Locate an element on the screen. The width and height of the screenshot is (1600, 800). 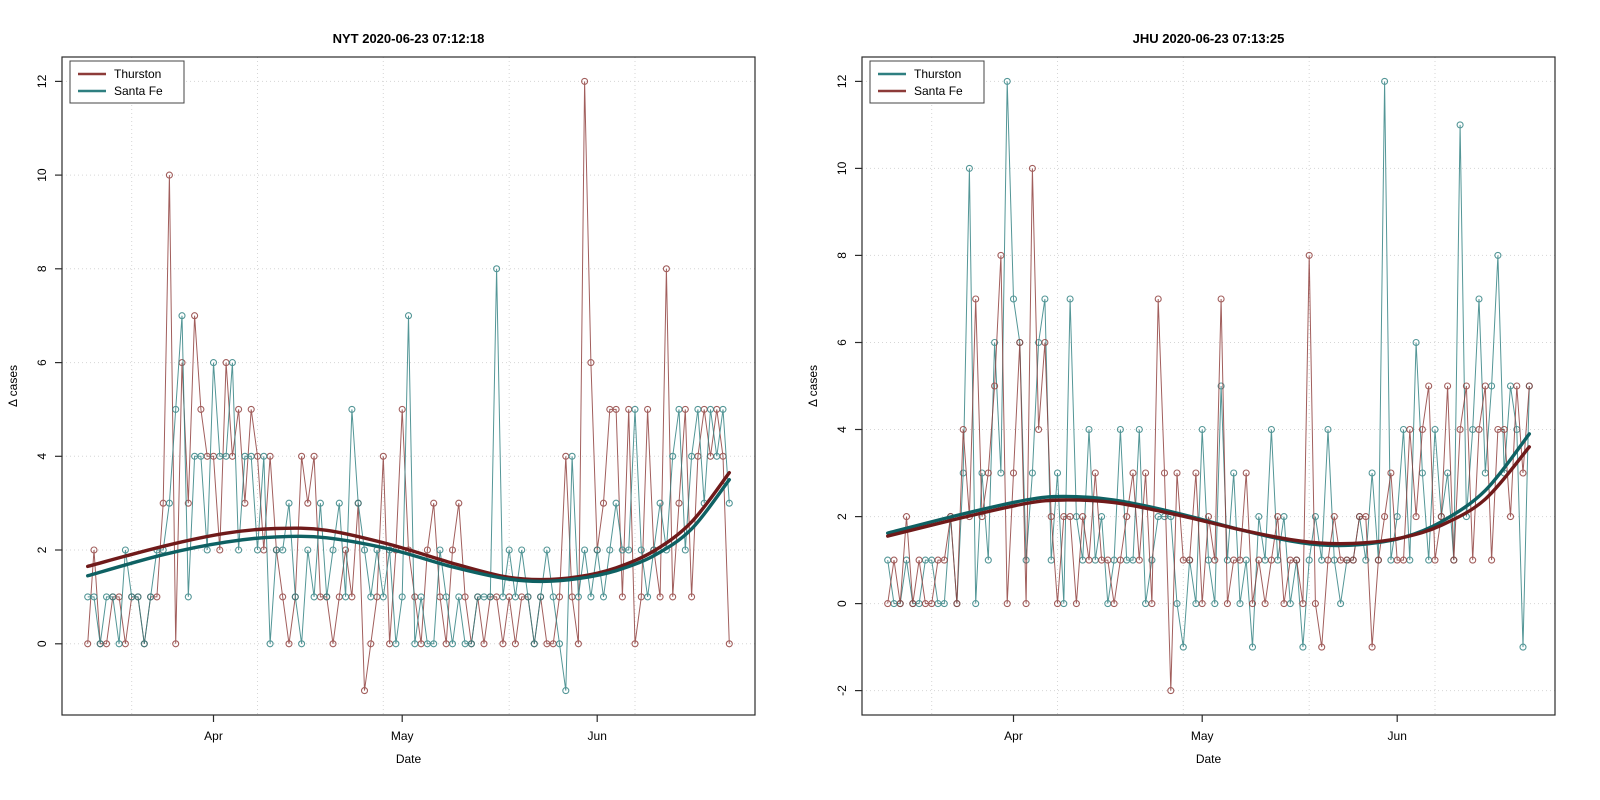
x-tick-label: May is located at coordinates (402, 736).